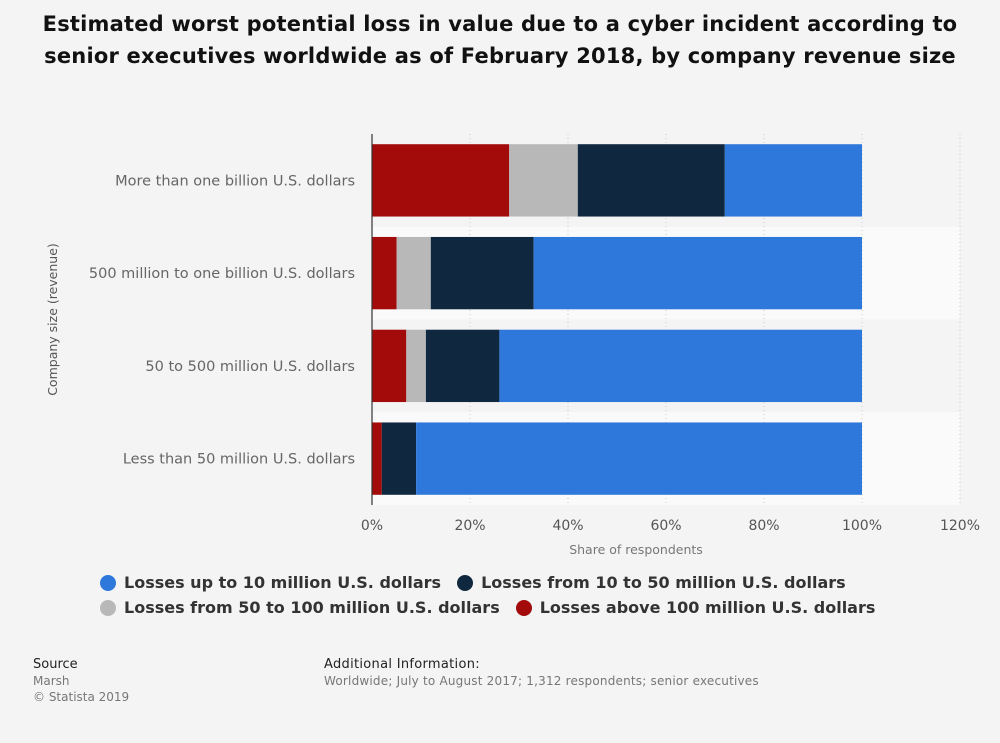 The height and width of the screenshot is (743, 1000). Describe the element at coordinates (862, 526) in the screenshot. I see `x-tick-label: 100%` at that location.